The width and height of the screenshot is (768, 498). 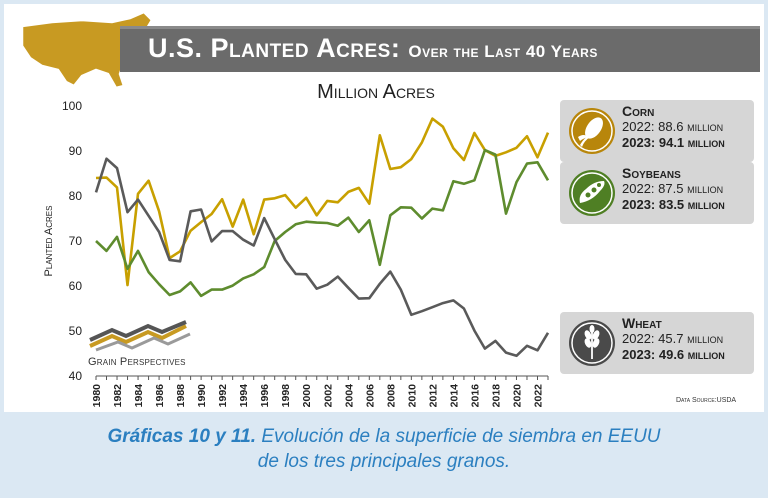 I want to click on legend-2023: 2023: 94.1, so click(x=653, y=142).